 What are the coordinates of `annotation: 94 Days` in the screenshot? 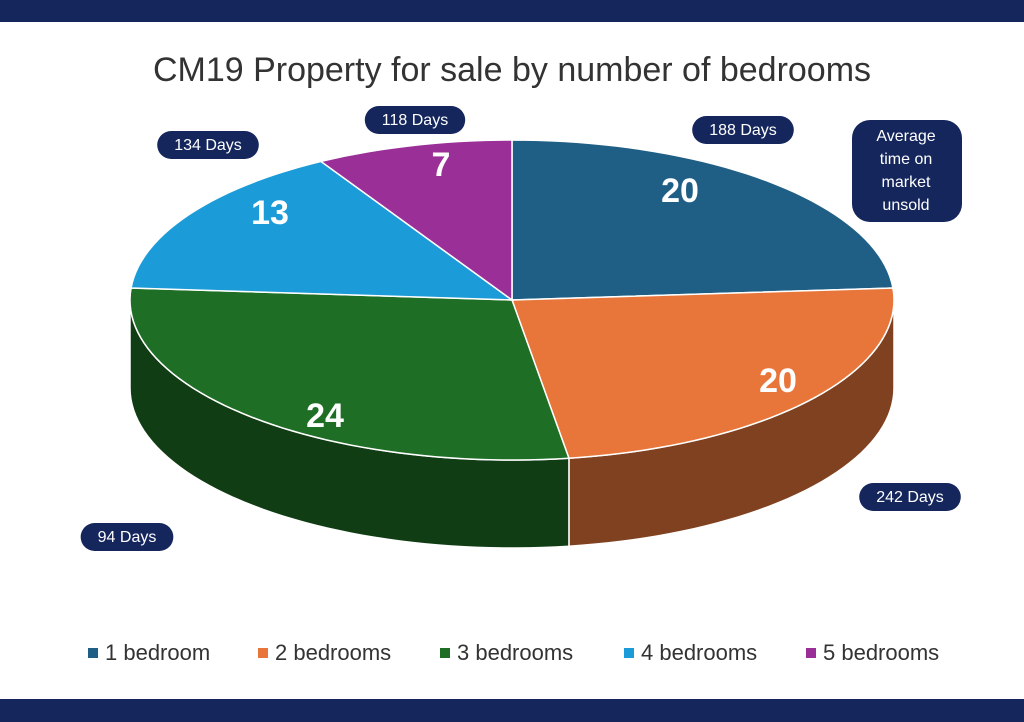 It's located at (127, 537).